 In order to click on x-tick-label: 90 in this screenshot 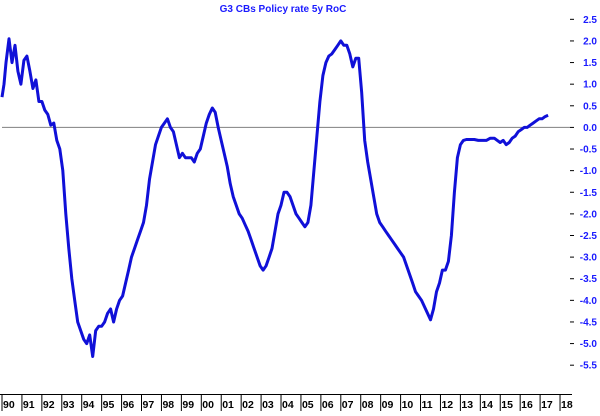, I will do `click(9, 405)`.